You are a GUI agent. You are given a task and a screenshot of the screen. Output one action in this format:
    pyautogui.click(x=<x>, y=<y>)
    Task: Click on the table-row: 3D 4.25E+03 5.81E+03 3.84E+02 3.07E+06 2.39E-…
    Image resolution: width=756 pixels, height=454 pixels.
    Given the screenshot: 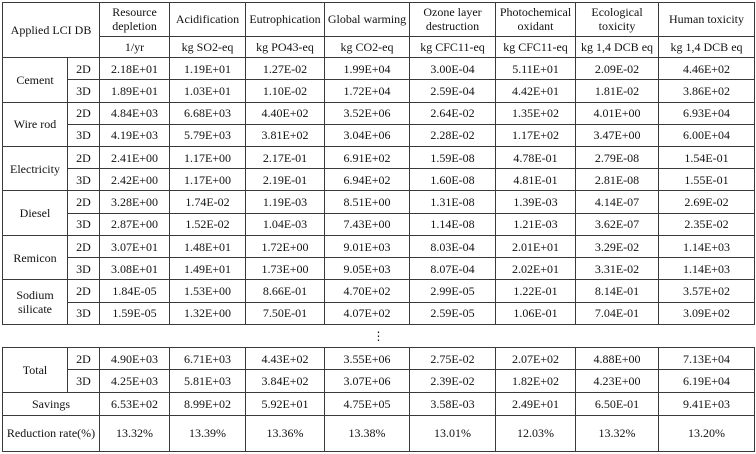 What is the action you would take?
    pyautogui.click(x=379, y=381)
    